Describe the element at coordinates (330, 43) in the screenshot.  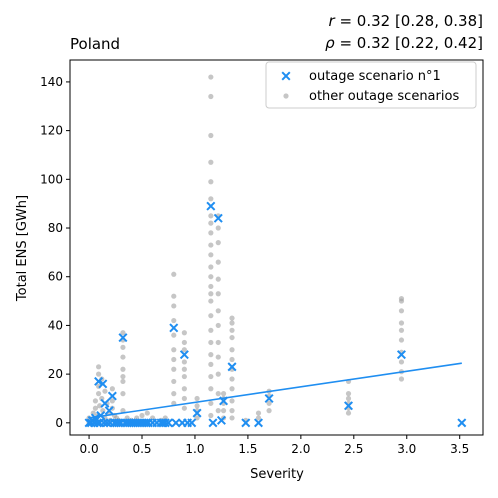
I see `spearman-symbol: ρ` at that location.